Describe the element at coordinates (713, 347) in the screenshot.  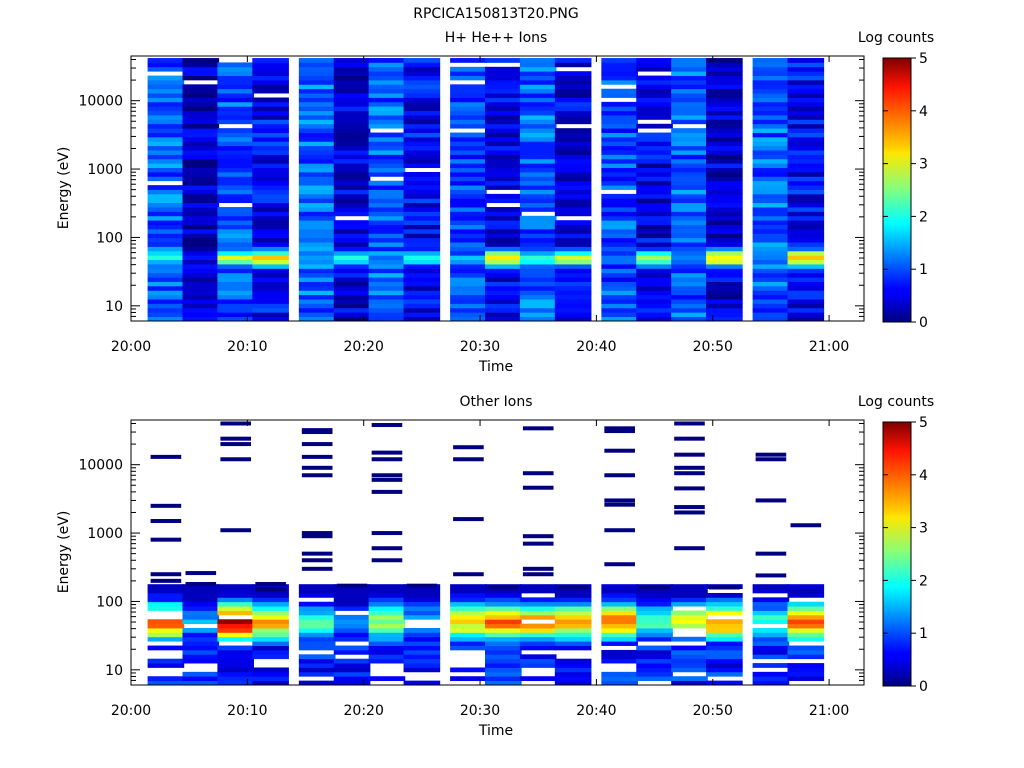
I see `x-tick-label: 20:50` at that location.